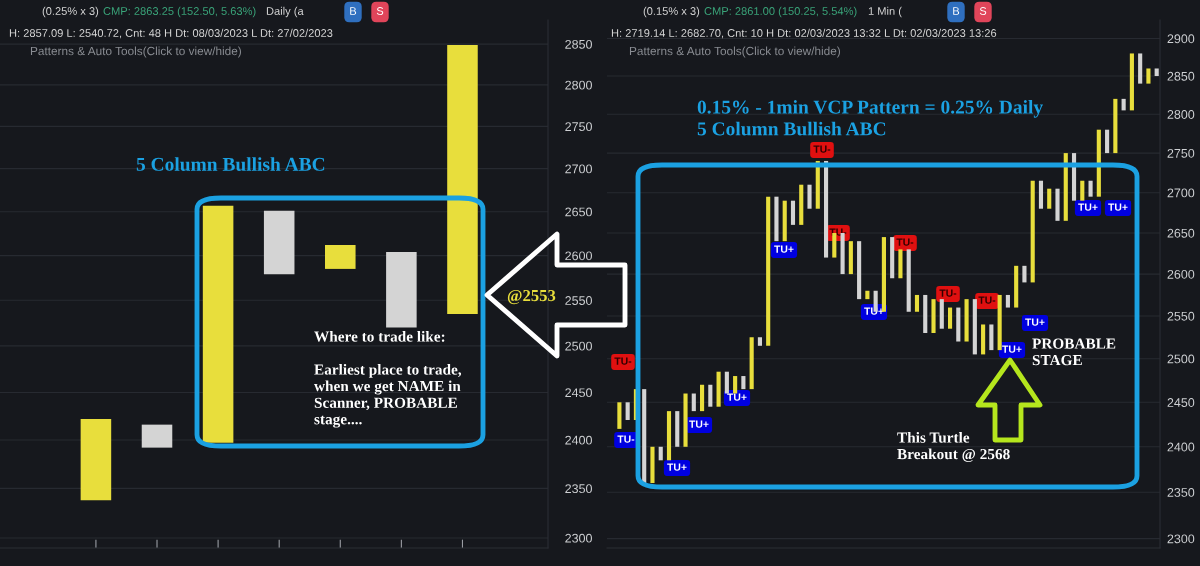 The height and width of the screenshot is (566, 1200). What do you see at coordinates (1181, 39) in the screenshot?
I see `y-tick-label: 2900` at bounding box center [1181, 39].